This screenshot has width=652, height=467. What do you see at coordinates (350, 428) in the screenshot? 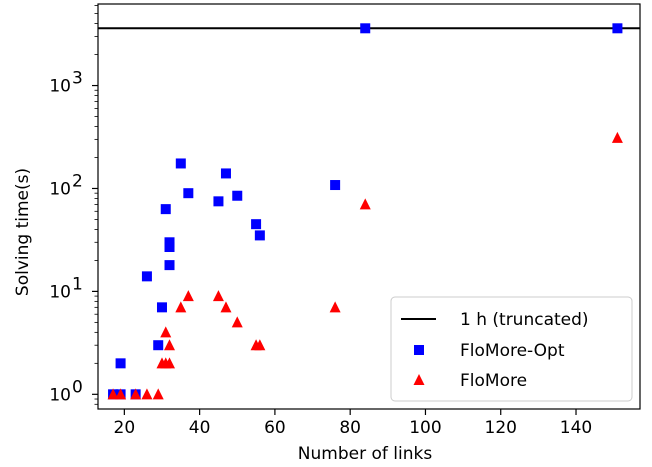
I see `x-tick-label: 80` at bounding box center [350, 428].